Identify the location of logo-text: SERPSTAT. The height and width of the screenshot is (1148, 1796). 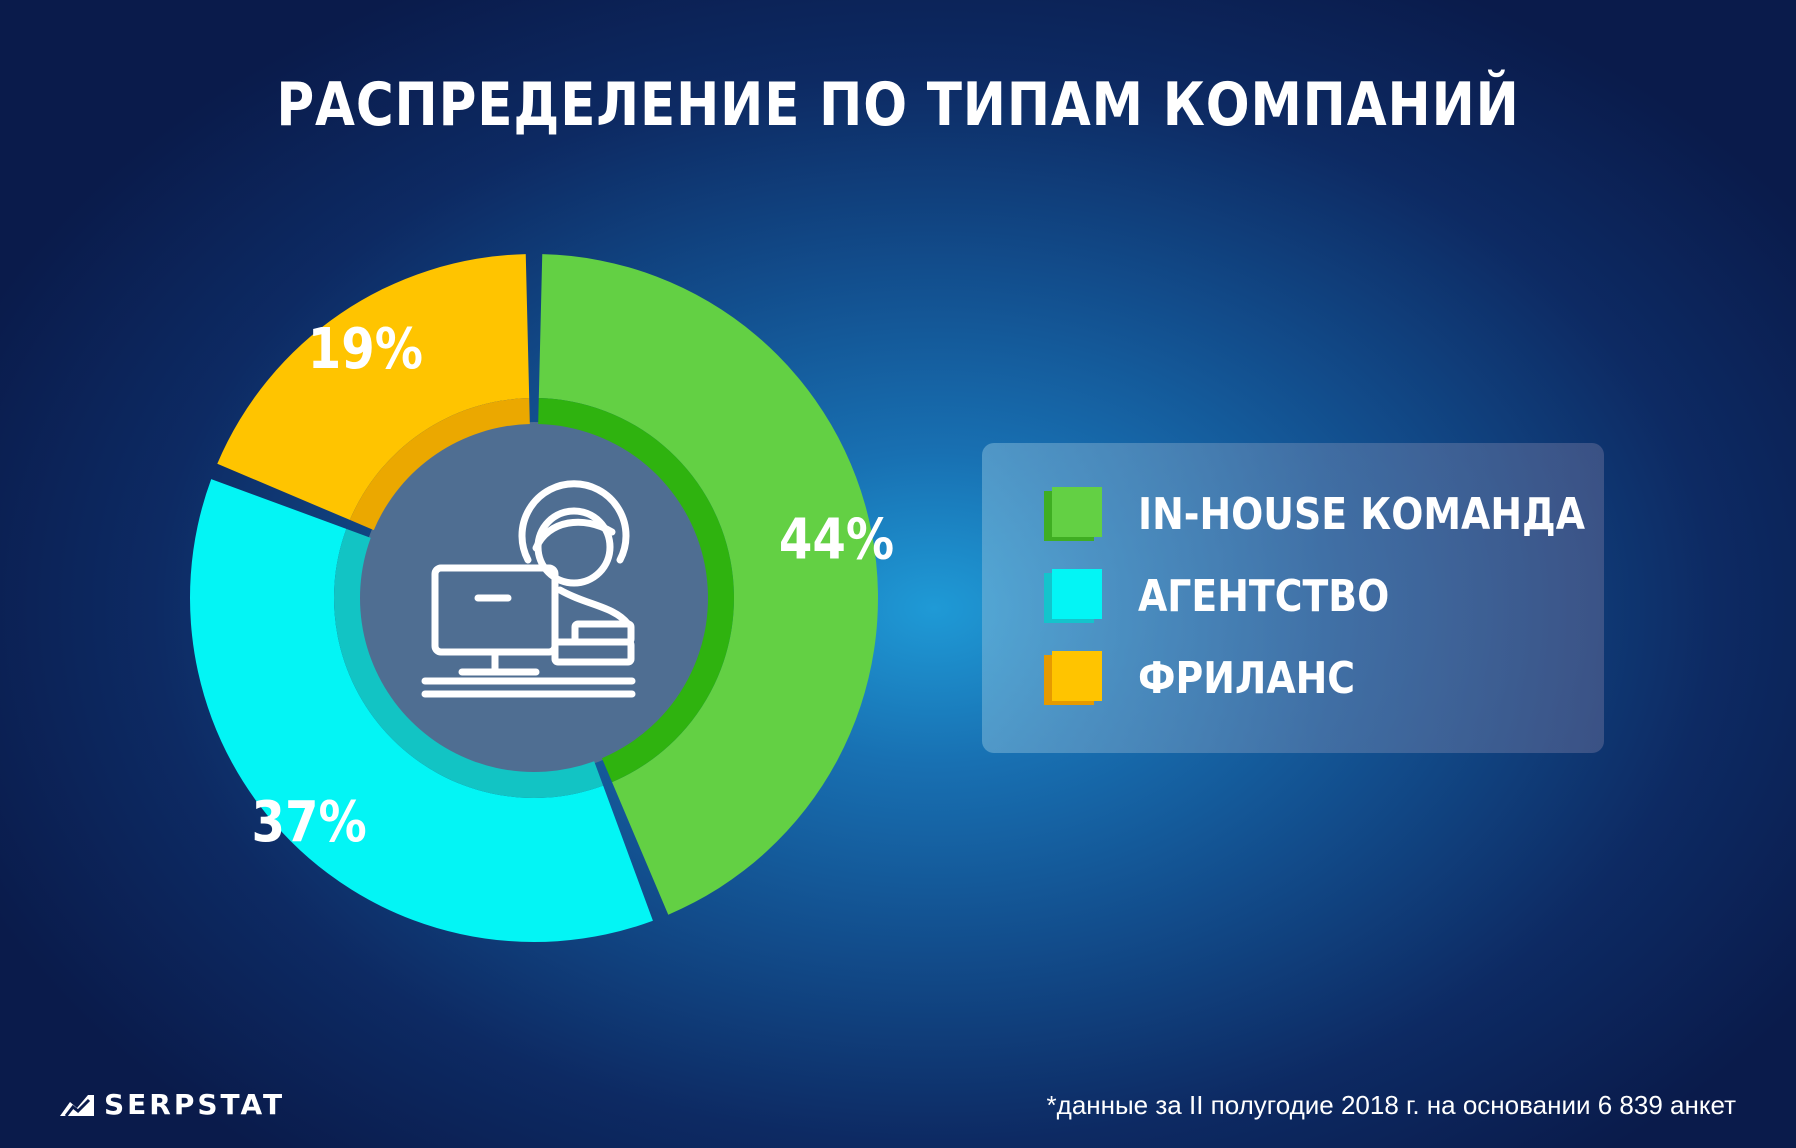
(195, 1104).